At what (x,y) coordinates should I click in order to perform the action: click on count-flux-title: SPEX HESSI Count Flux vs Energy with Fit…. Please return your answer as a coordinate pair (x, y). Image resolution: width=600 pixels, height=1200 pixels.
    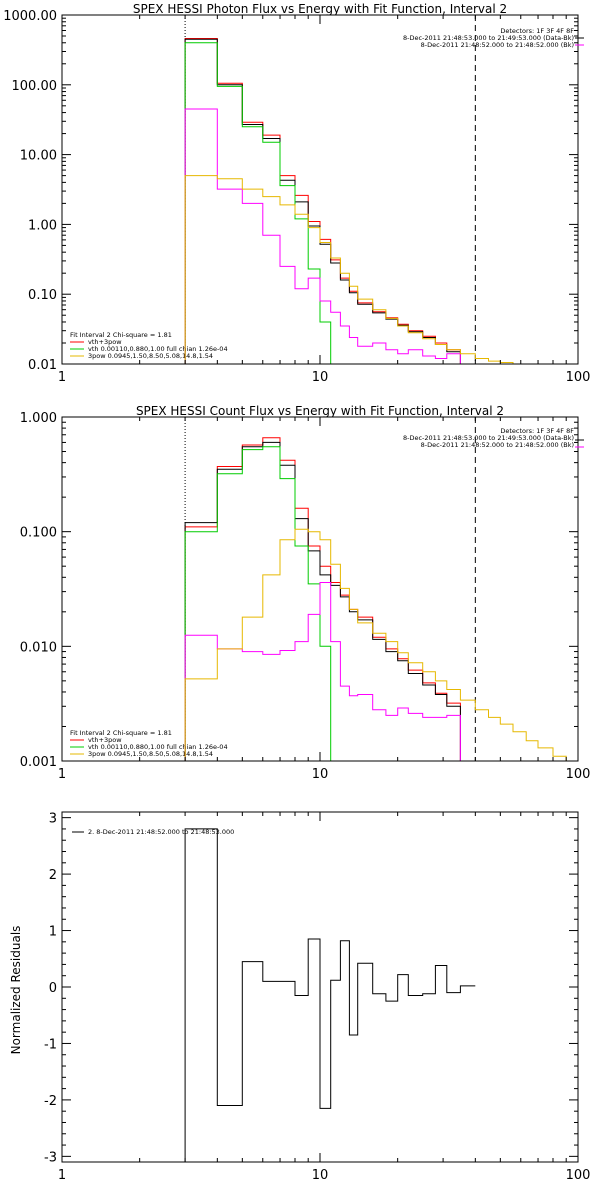
    Looking at the image, I should click on (320, 411).